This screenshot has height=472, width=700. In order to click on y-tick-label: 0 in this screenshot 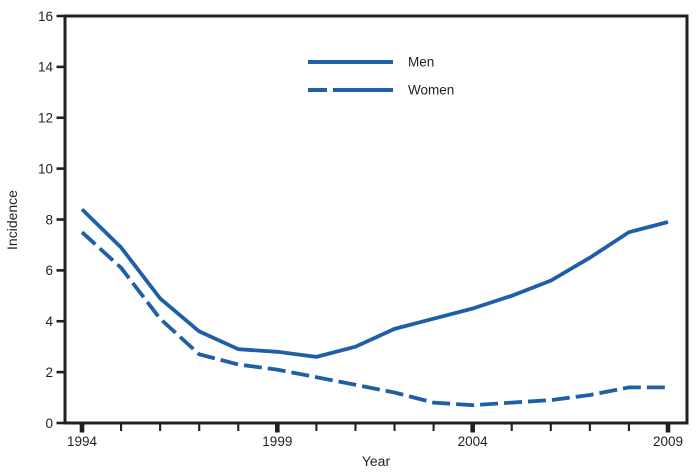, I will do `click(49, 423)`.